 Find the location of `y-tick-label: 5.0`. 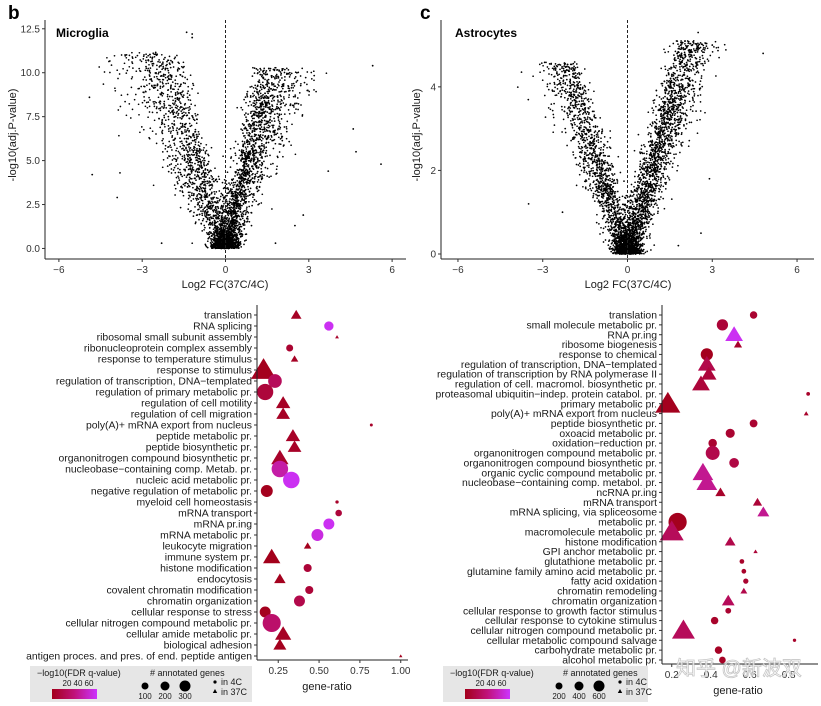

y-tick-label: 5.0 is located at coordinates (33, 161).